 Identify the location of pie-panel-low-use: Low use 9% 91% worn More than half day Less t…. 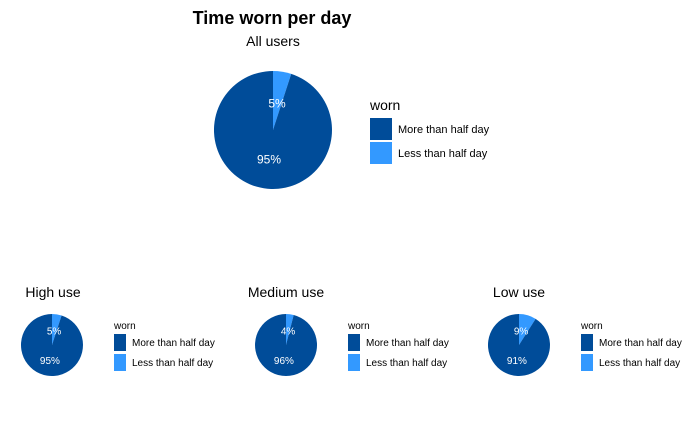
(584, 330).